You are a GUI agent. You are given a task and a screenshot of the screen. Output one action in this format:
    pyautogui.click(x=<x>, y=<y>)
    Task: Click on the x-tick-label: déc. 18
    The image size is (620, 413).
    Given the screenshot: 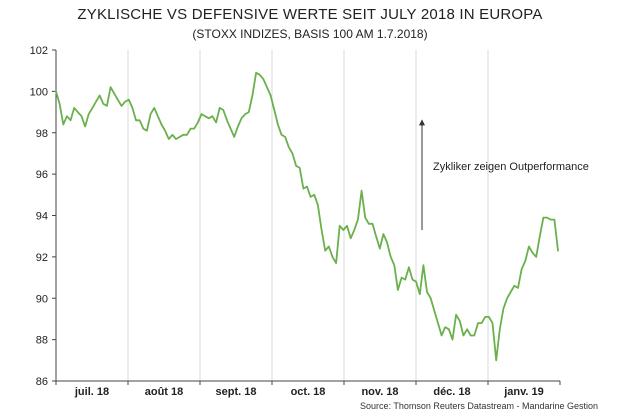 What is the action you would take?
    pyautogui.click(x=451, y=392)
    